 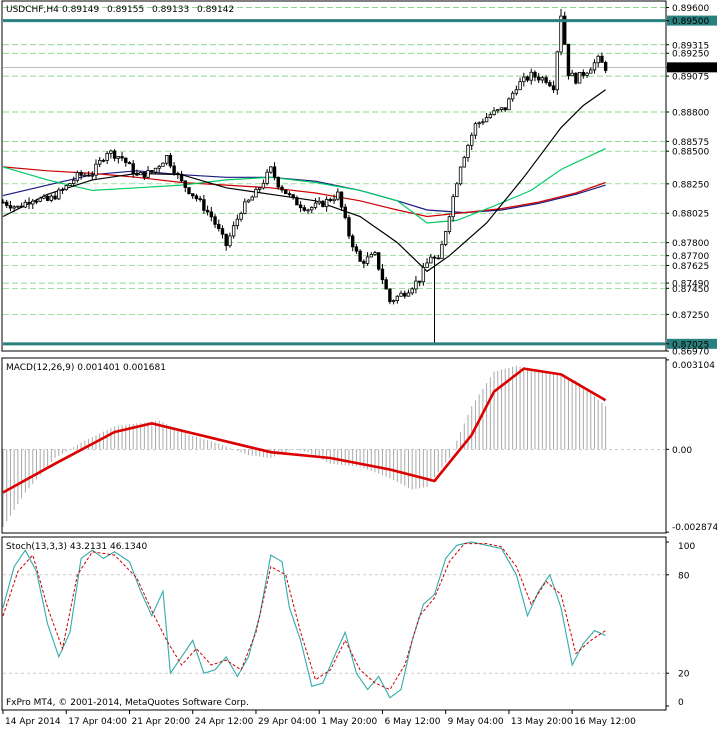 I want to click on close-value: 0.89142, so click(x=215, y=10).